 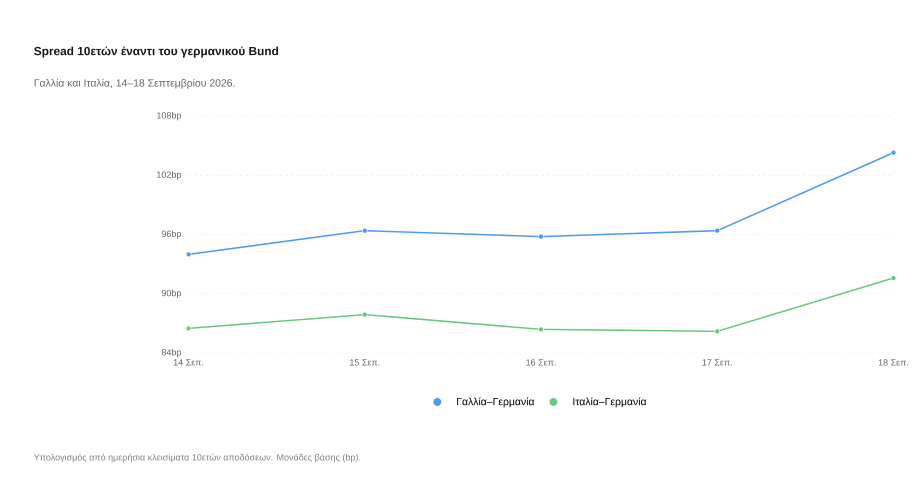 I want to click on x-tick-label: 15 Σεπ., so click(x=365, y=362).